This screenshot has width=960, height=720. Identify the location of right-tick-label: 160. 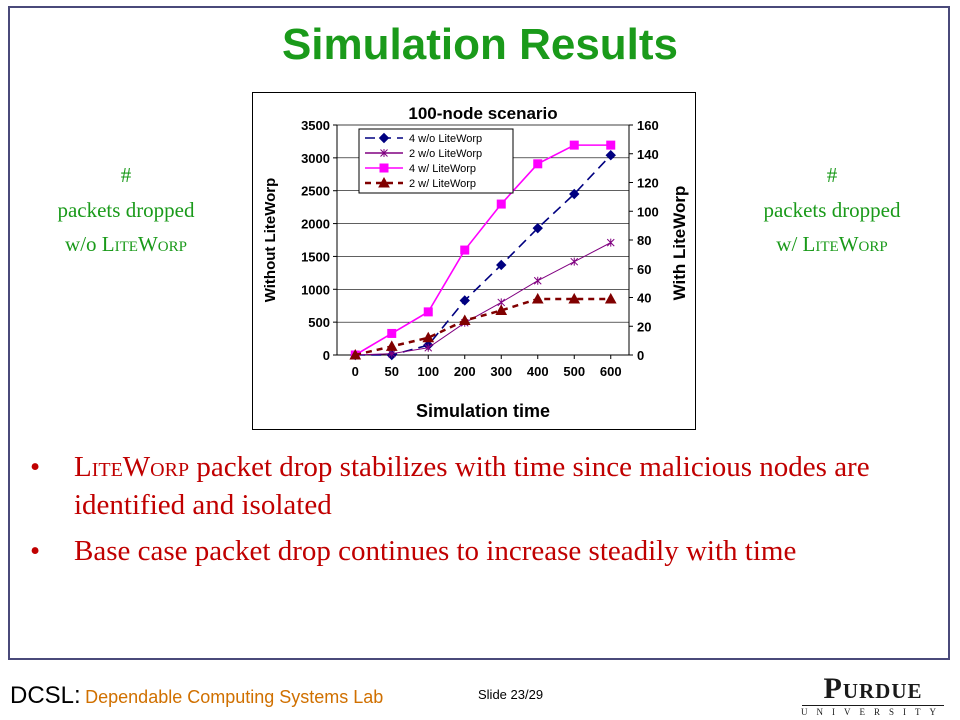
(648, 125).